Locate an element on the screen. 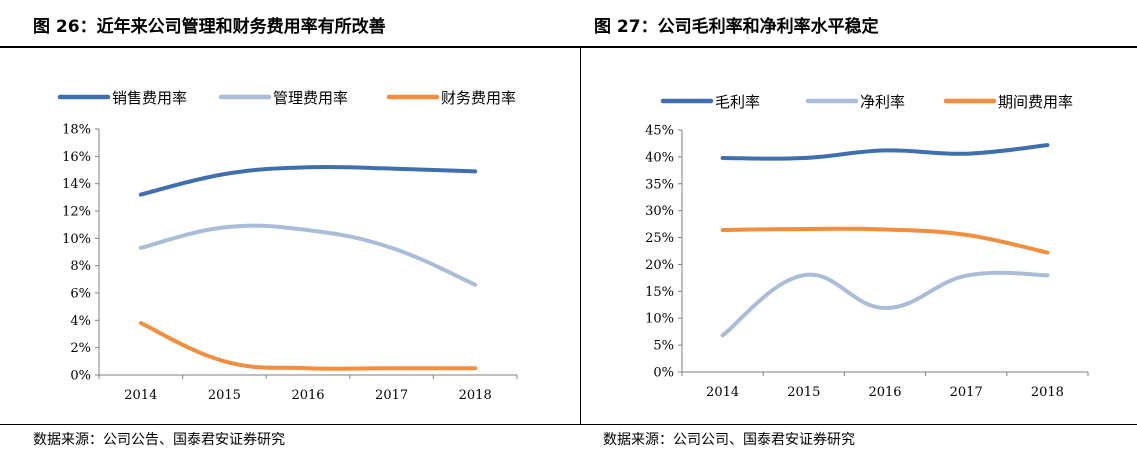  right-y-tick-label: 30% is located at coordinates (659, 211).